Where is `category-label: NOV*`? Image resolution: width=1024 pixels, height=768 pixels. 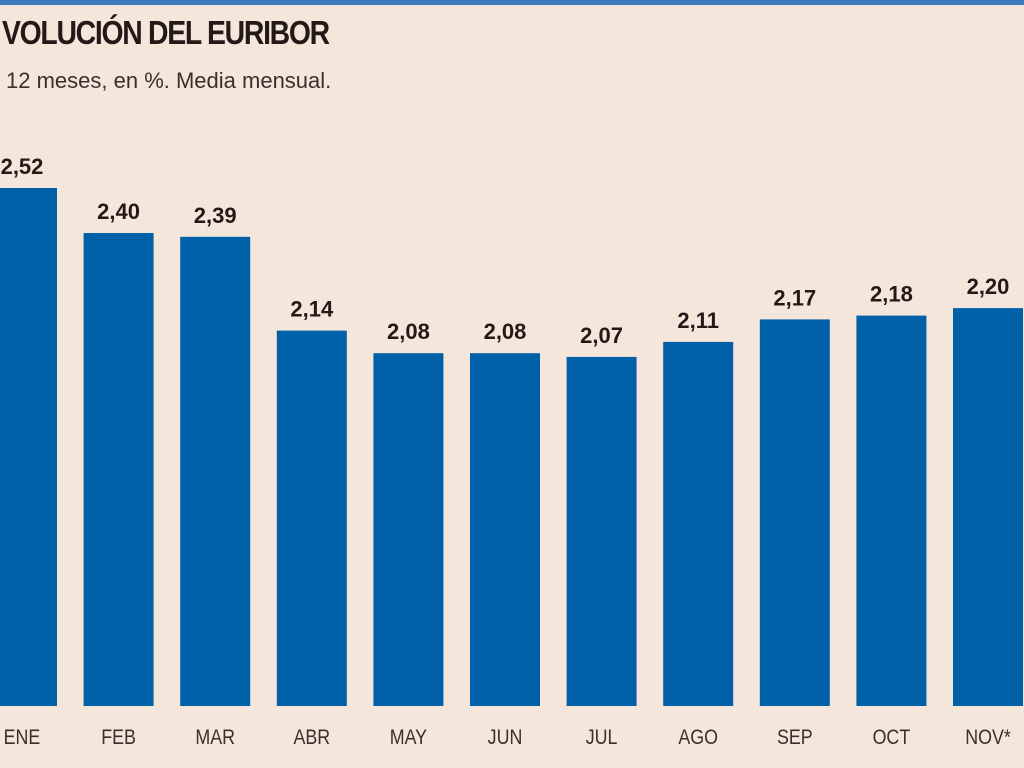
category-label: NOV* is located at coordinates (988, 738).